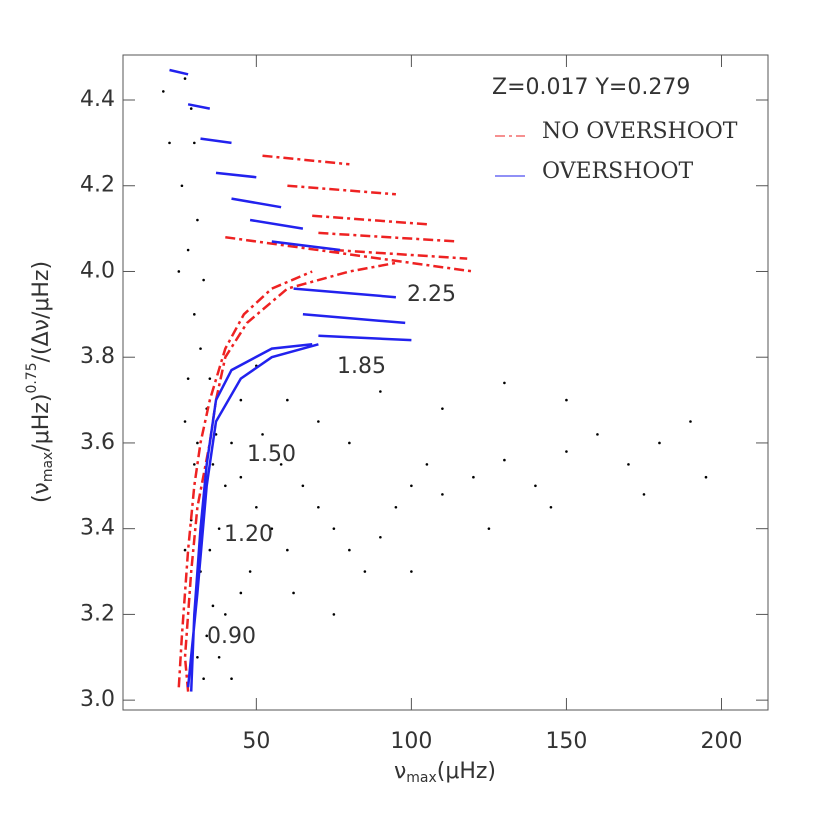  I want to click on y-tick-label: 4.2, so click(97, 185).